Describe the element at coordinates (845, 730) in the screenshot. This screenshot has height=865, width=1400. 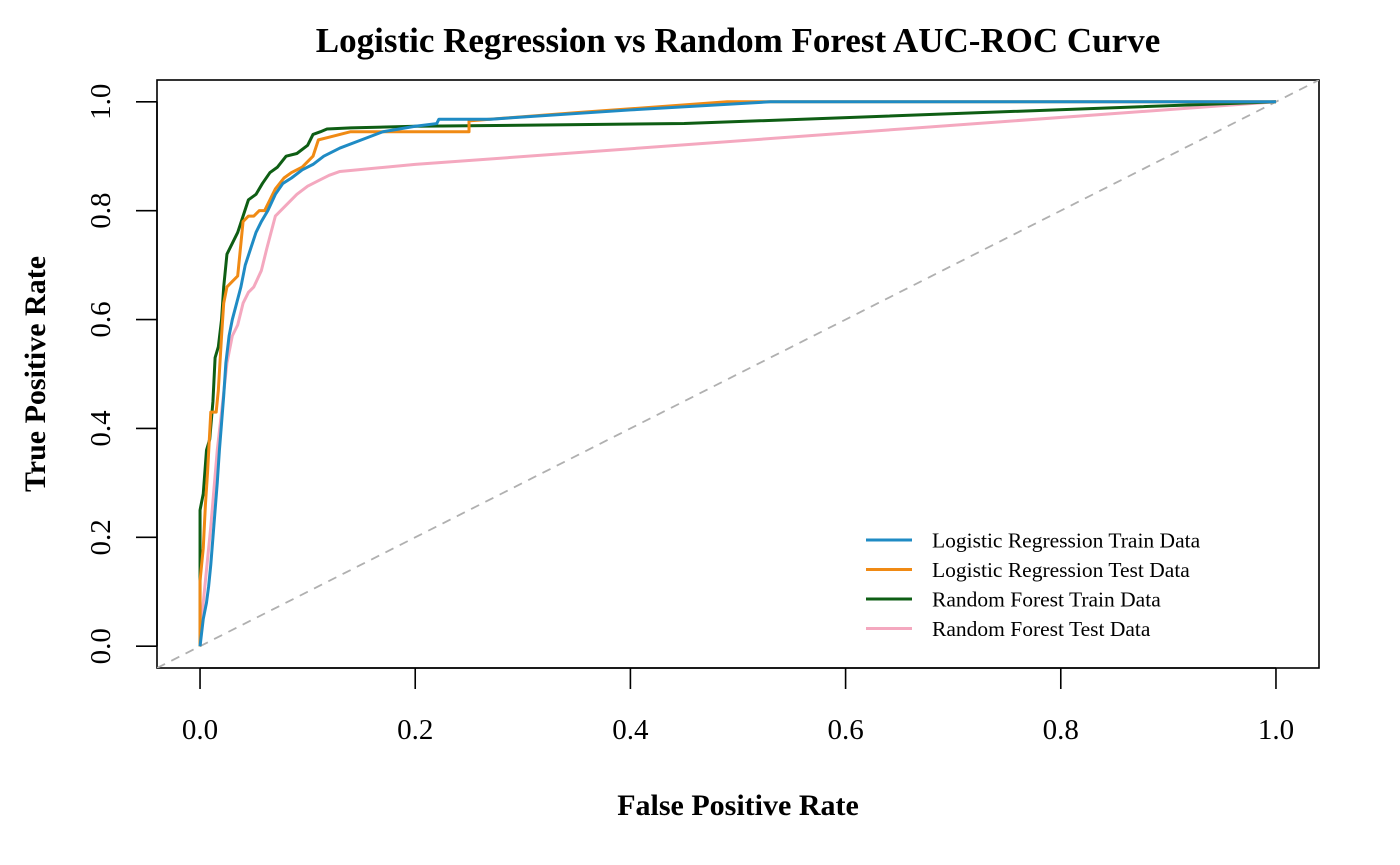
I see `x-tick-label: 0.6` at that location.